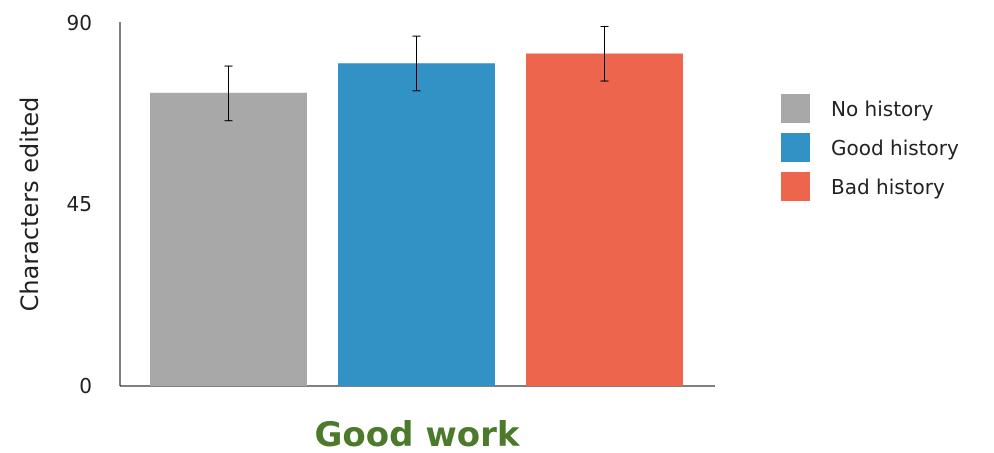 This screenshot has height=453, width=994. I want to click on legend-swatch-no-history, so click(795, 108).